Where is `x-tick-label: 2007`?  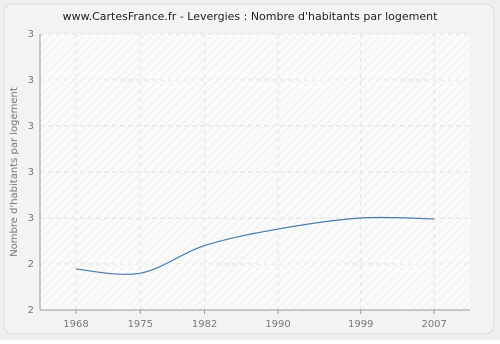 x-tick-label: 2007 is located at coordinates (433, 324).